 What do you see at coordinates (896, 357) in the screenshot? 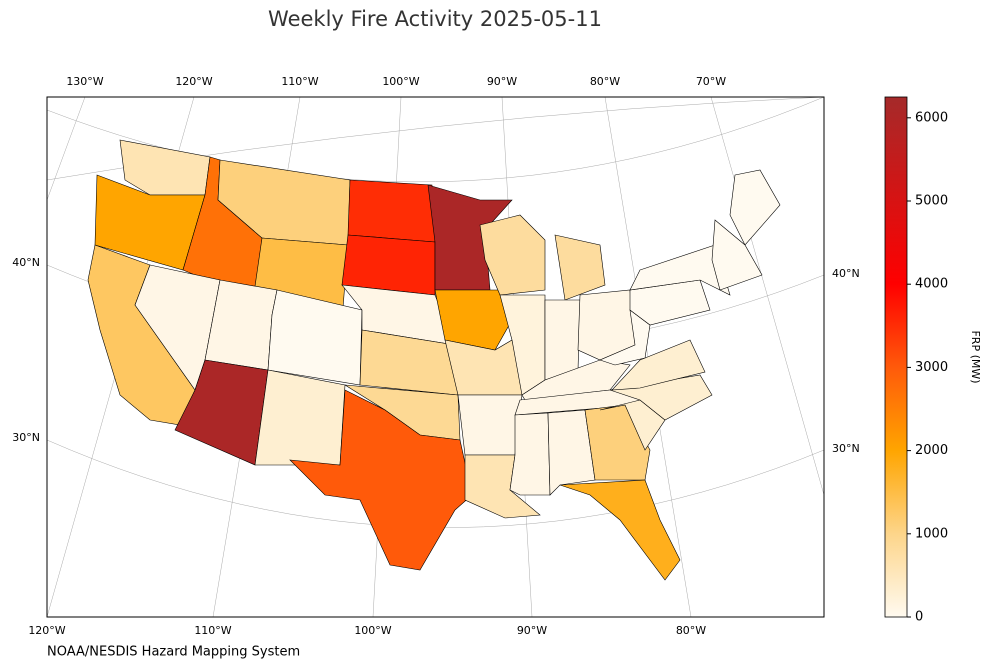
I see `colorbar` at bounding box center [896, 357].